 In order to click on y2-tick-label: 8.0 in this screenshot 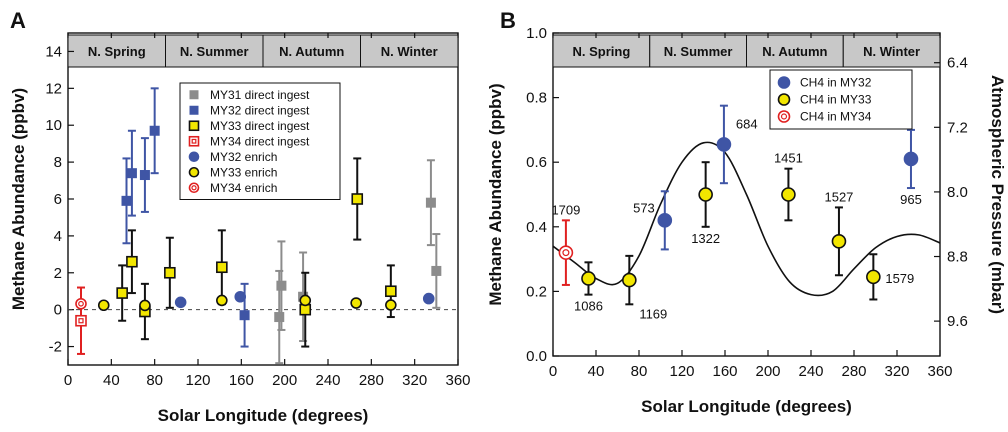, I will do `click(957, 192)`.